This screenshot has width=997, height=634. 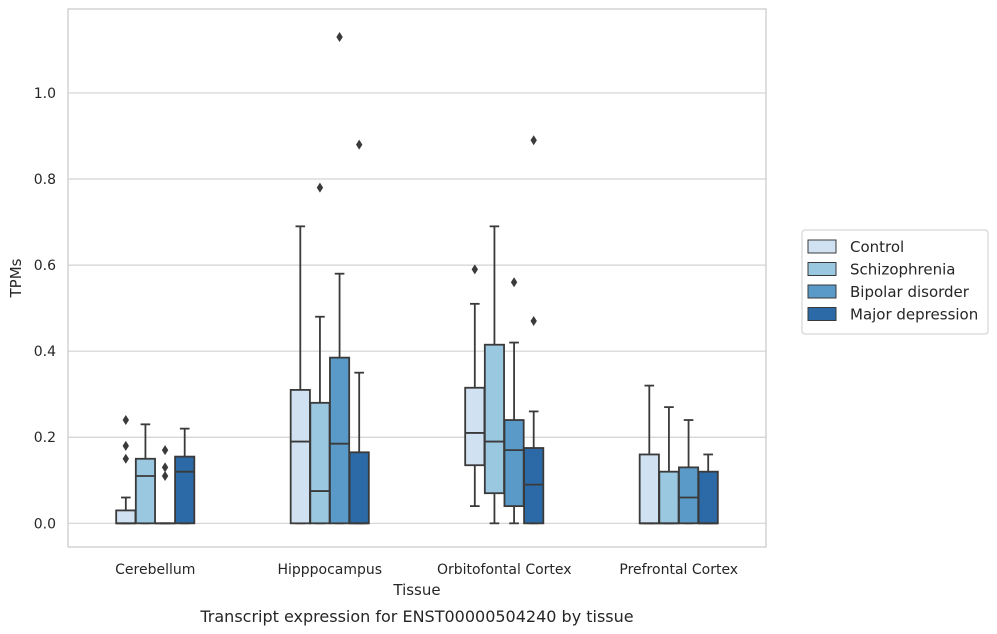 I want to click on legend-frame, so click(x=895, y=282).